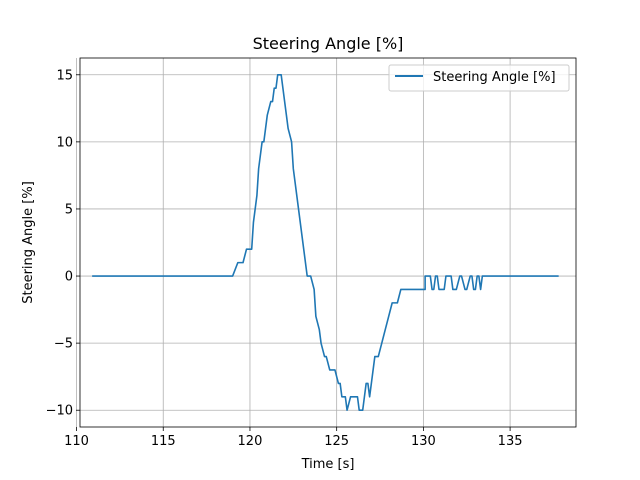  Describe the element at coordinates (28, 242) in the screenshot. I see `y-axis-title: Steering Angle [%]` at that location.